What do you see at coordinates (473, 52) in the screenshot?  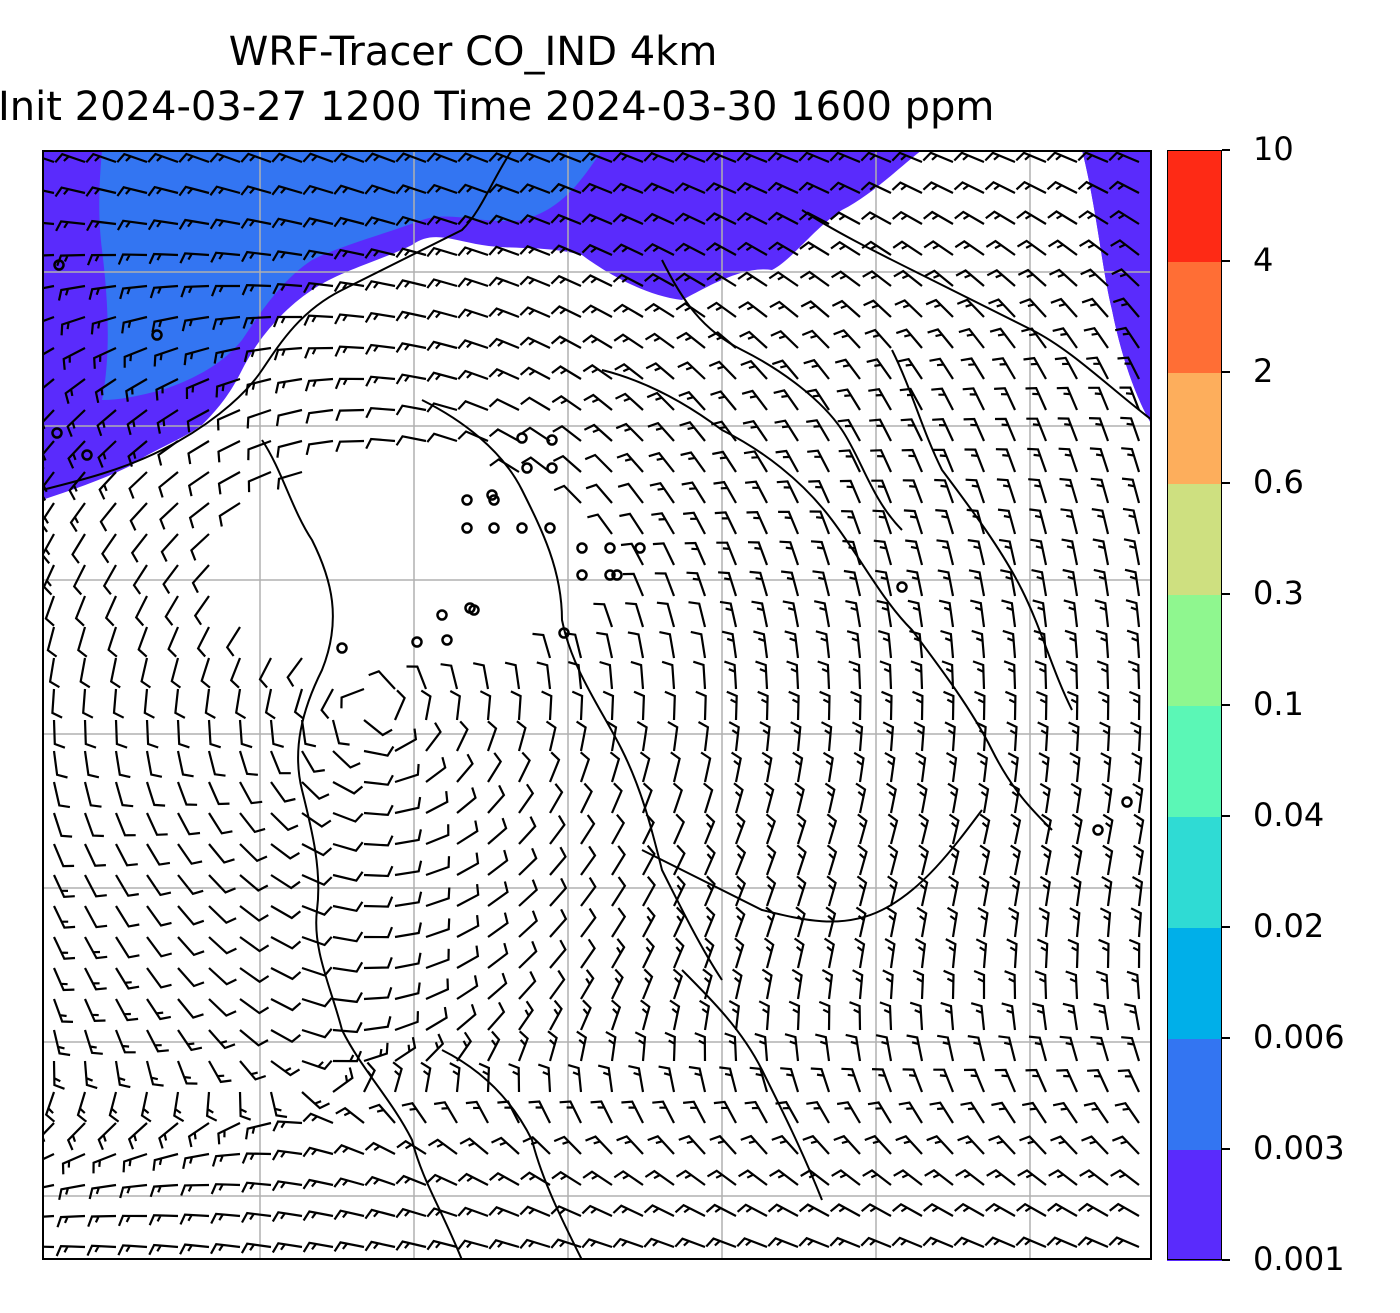 I see `chart-title-line-1: WRF-Tracer CO_IND 4km` at bounding box center [473, 52].